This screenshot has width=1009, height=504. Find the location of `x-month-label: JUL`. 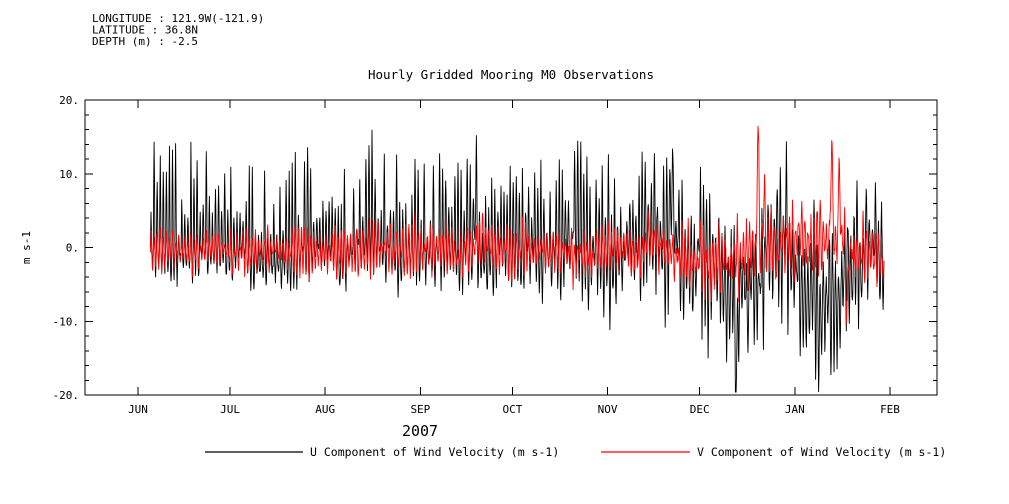

x-month-label: JUL is located at coordinates (230, 409).